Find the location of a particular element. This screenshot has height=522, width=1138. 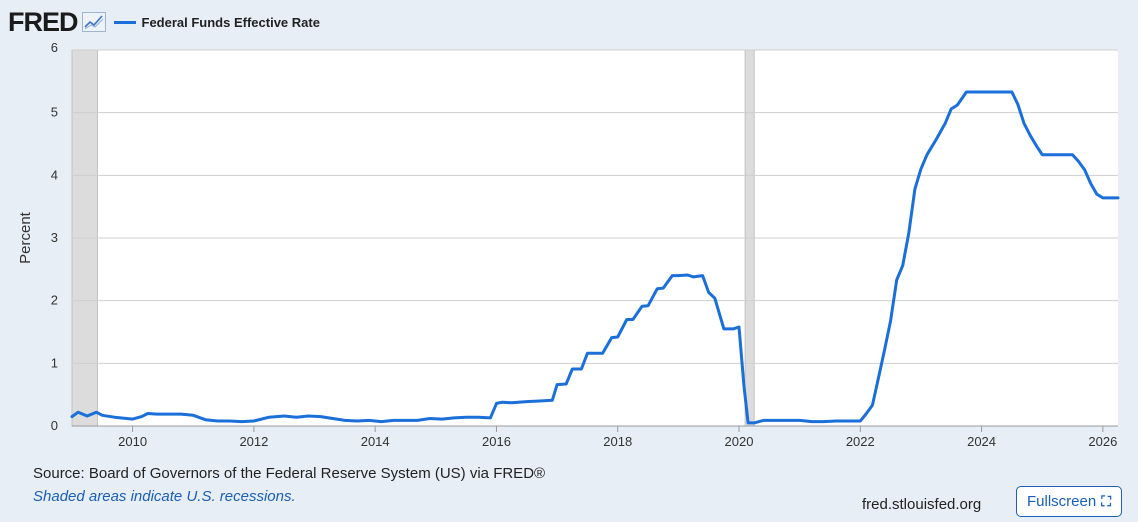

x-tick-label: 2022 is located at coordinates (860, 441).